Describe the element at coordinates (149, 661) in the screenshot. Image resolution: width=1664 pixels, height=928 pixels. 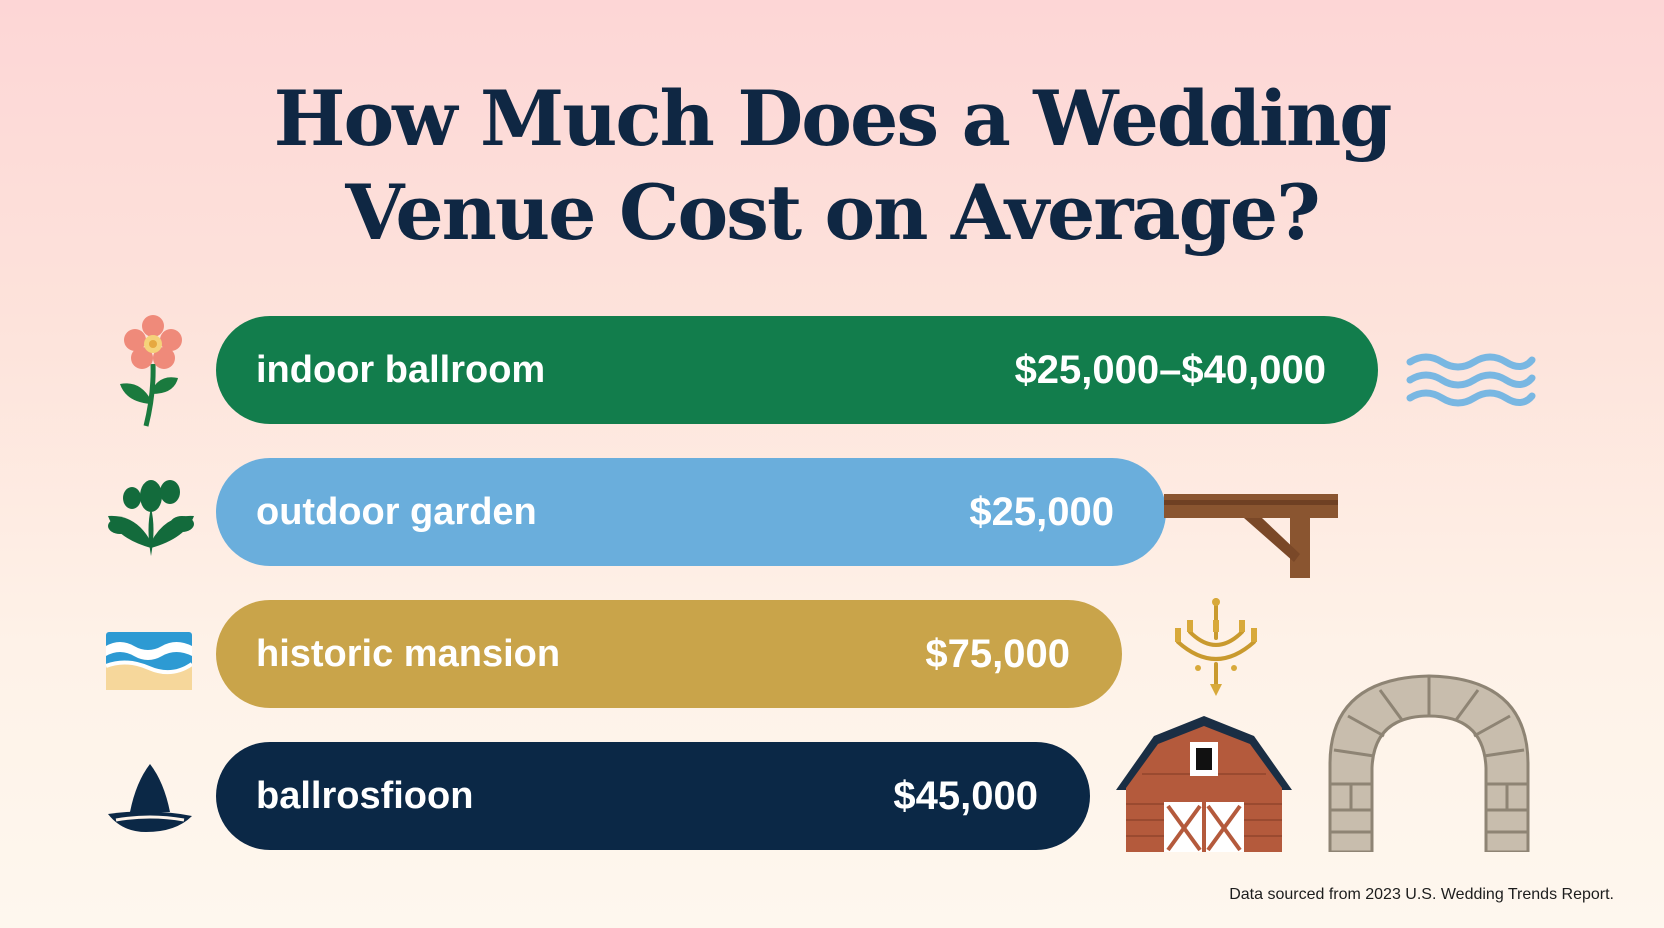
I see `beach-waves-icon` at that location.